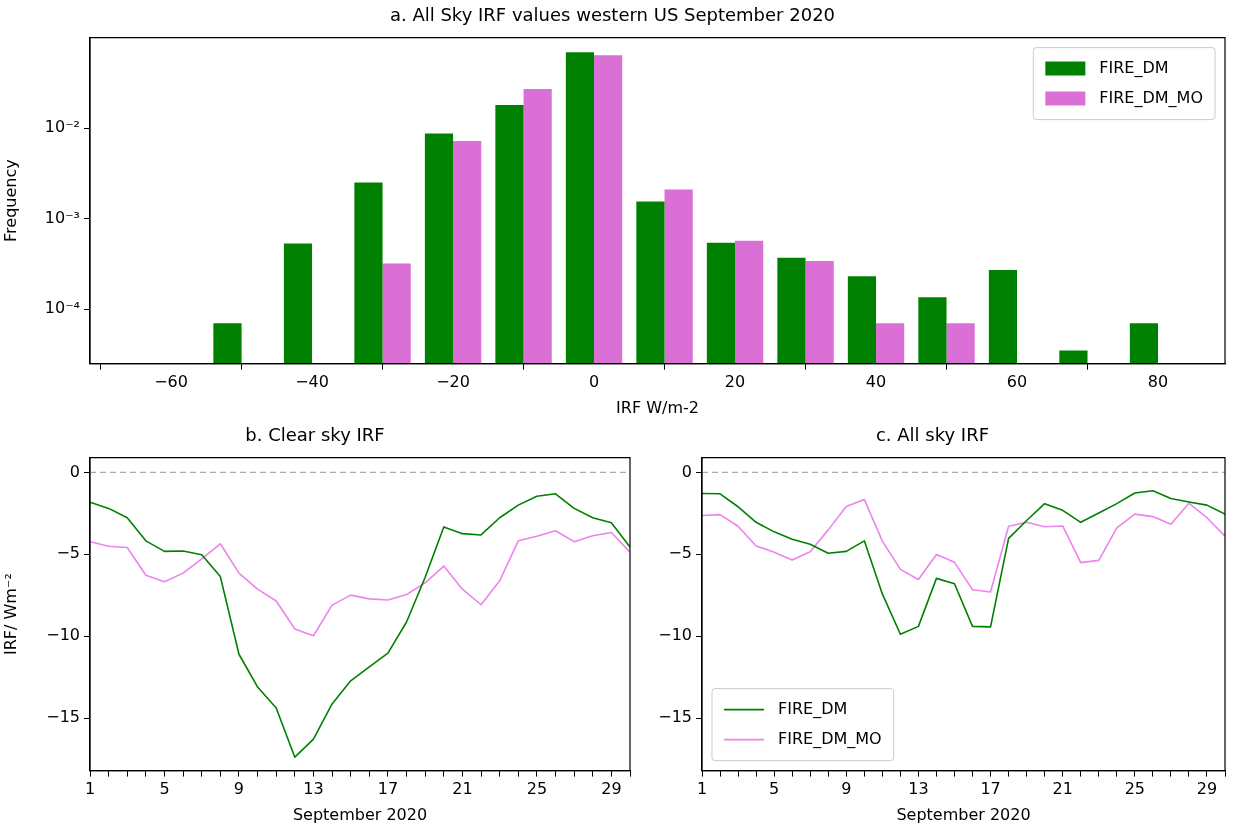 This screenshot has width=1235, height=827. What do you see at coordinates (1158, 382) in the screenshot?
I see `x-tick-label: 80` at bounding box center [1158, 382].